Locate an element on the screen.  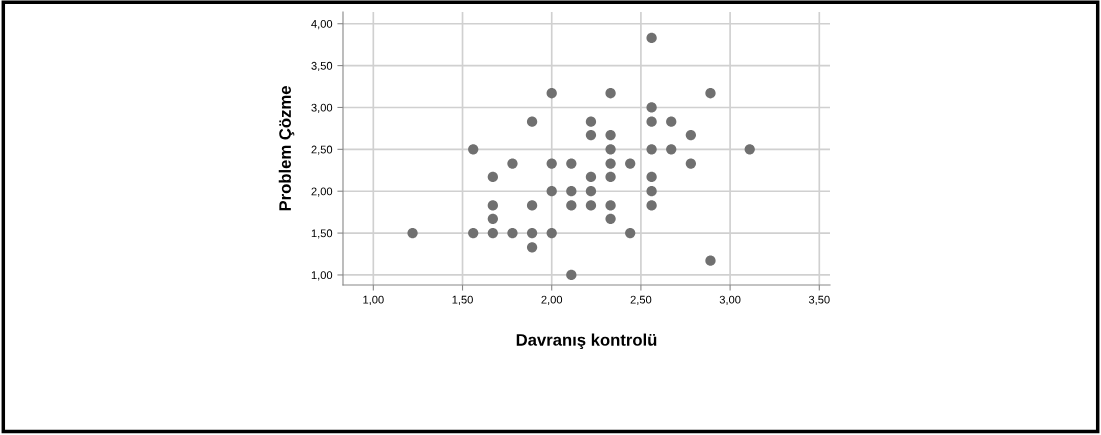
x-tick-label: 3,50 is located at coordinates (819, 300).